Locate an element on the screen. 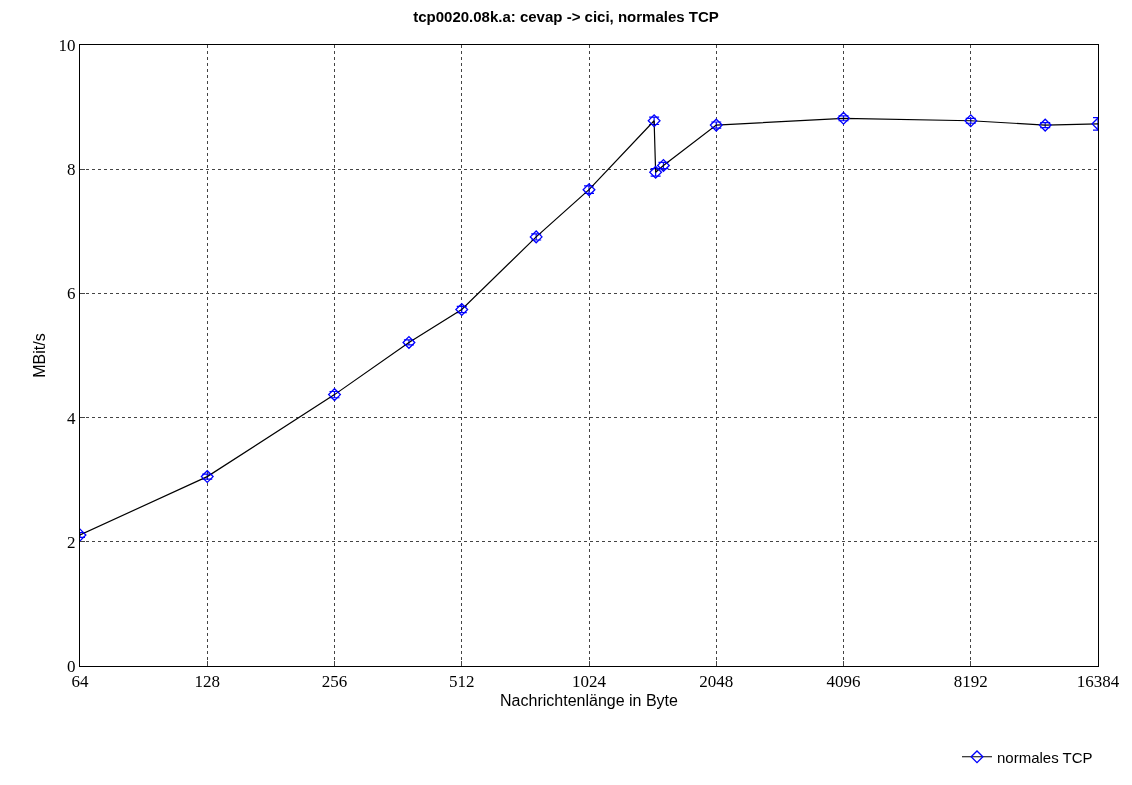 The height and width of the screenshot is (785, 1132). y-tick-label: 4 is located at coordinates (72, 418).